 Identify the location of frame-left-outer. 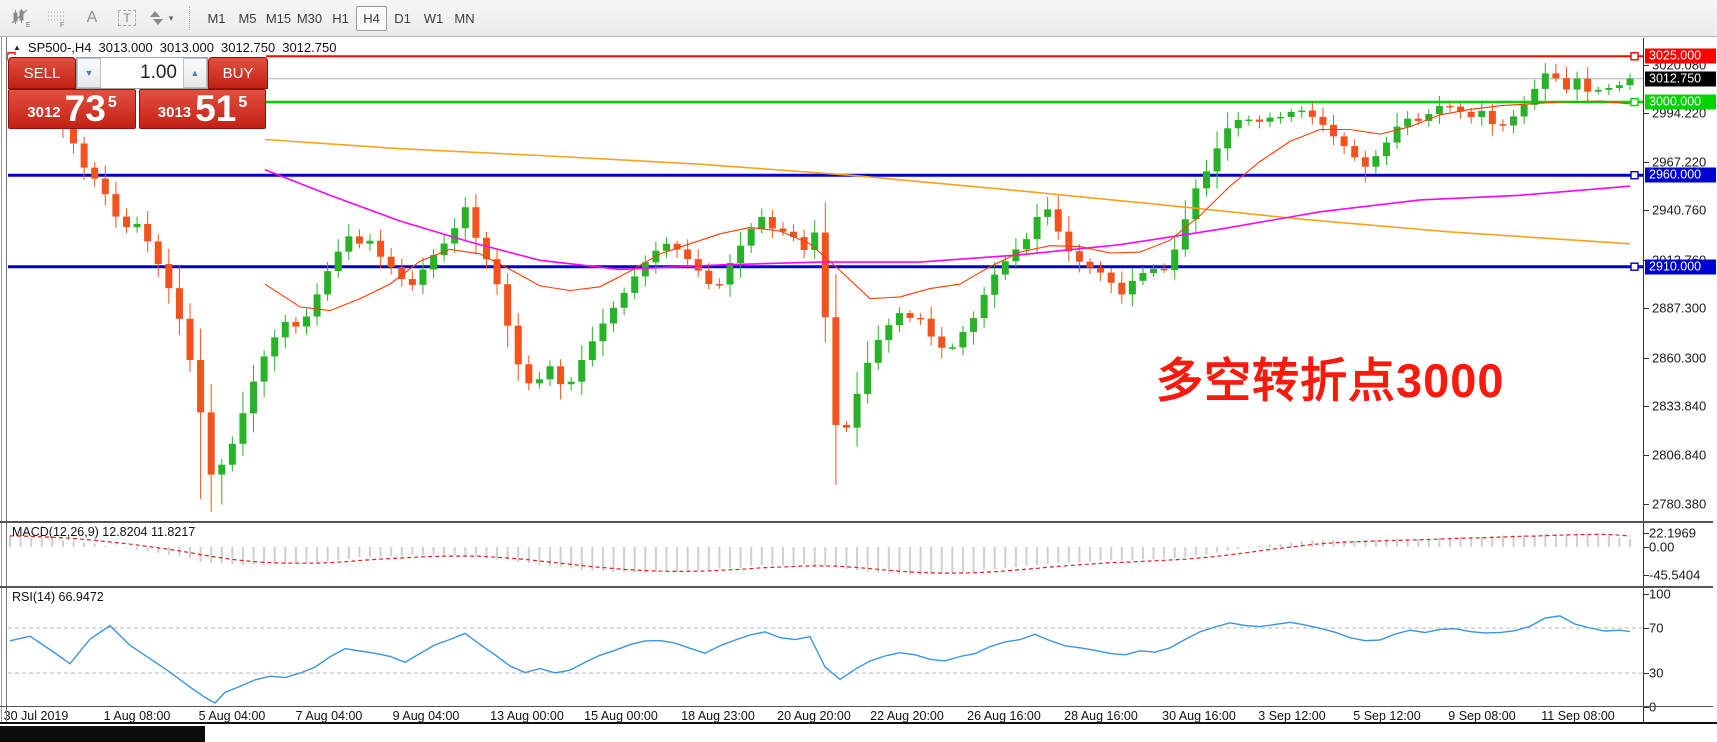
(1, 380).